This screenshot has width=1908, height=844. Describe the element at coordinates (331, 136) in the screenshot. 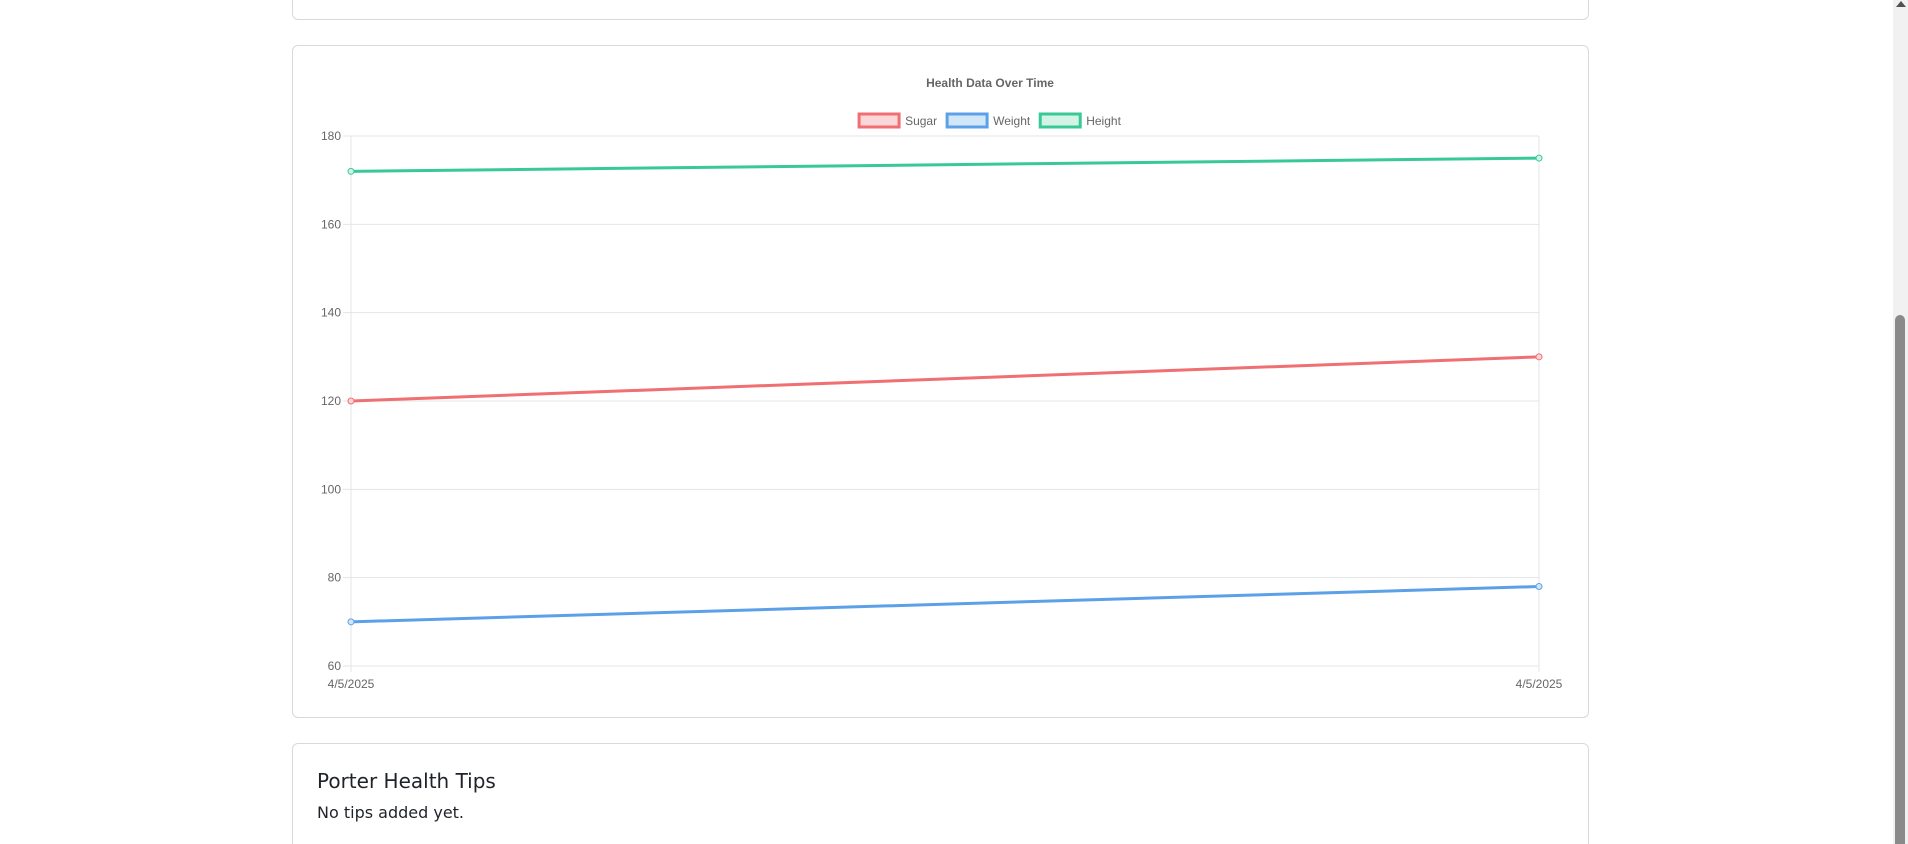

I see `y-tick-label: 180` at that location.